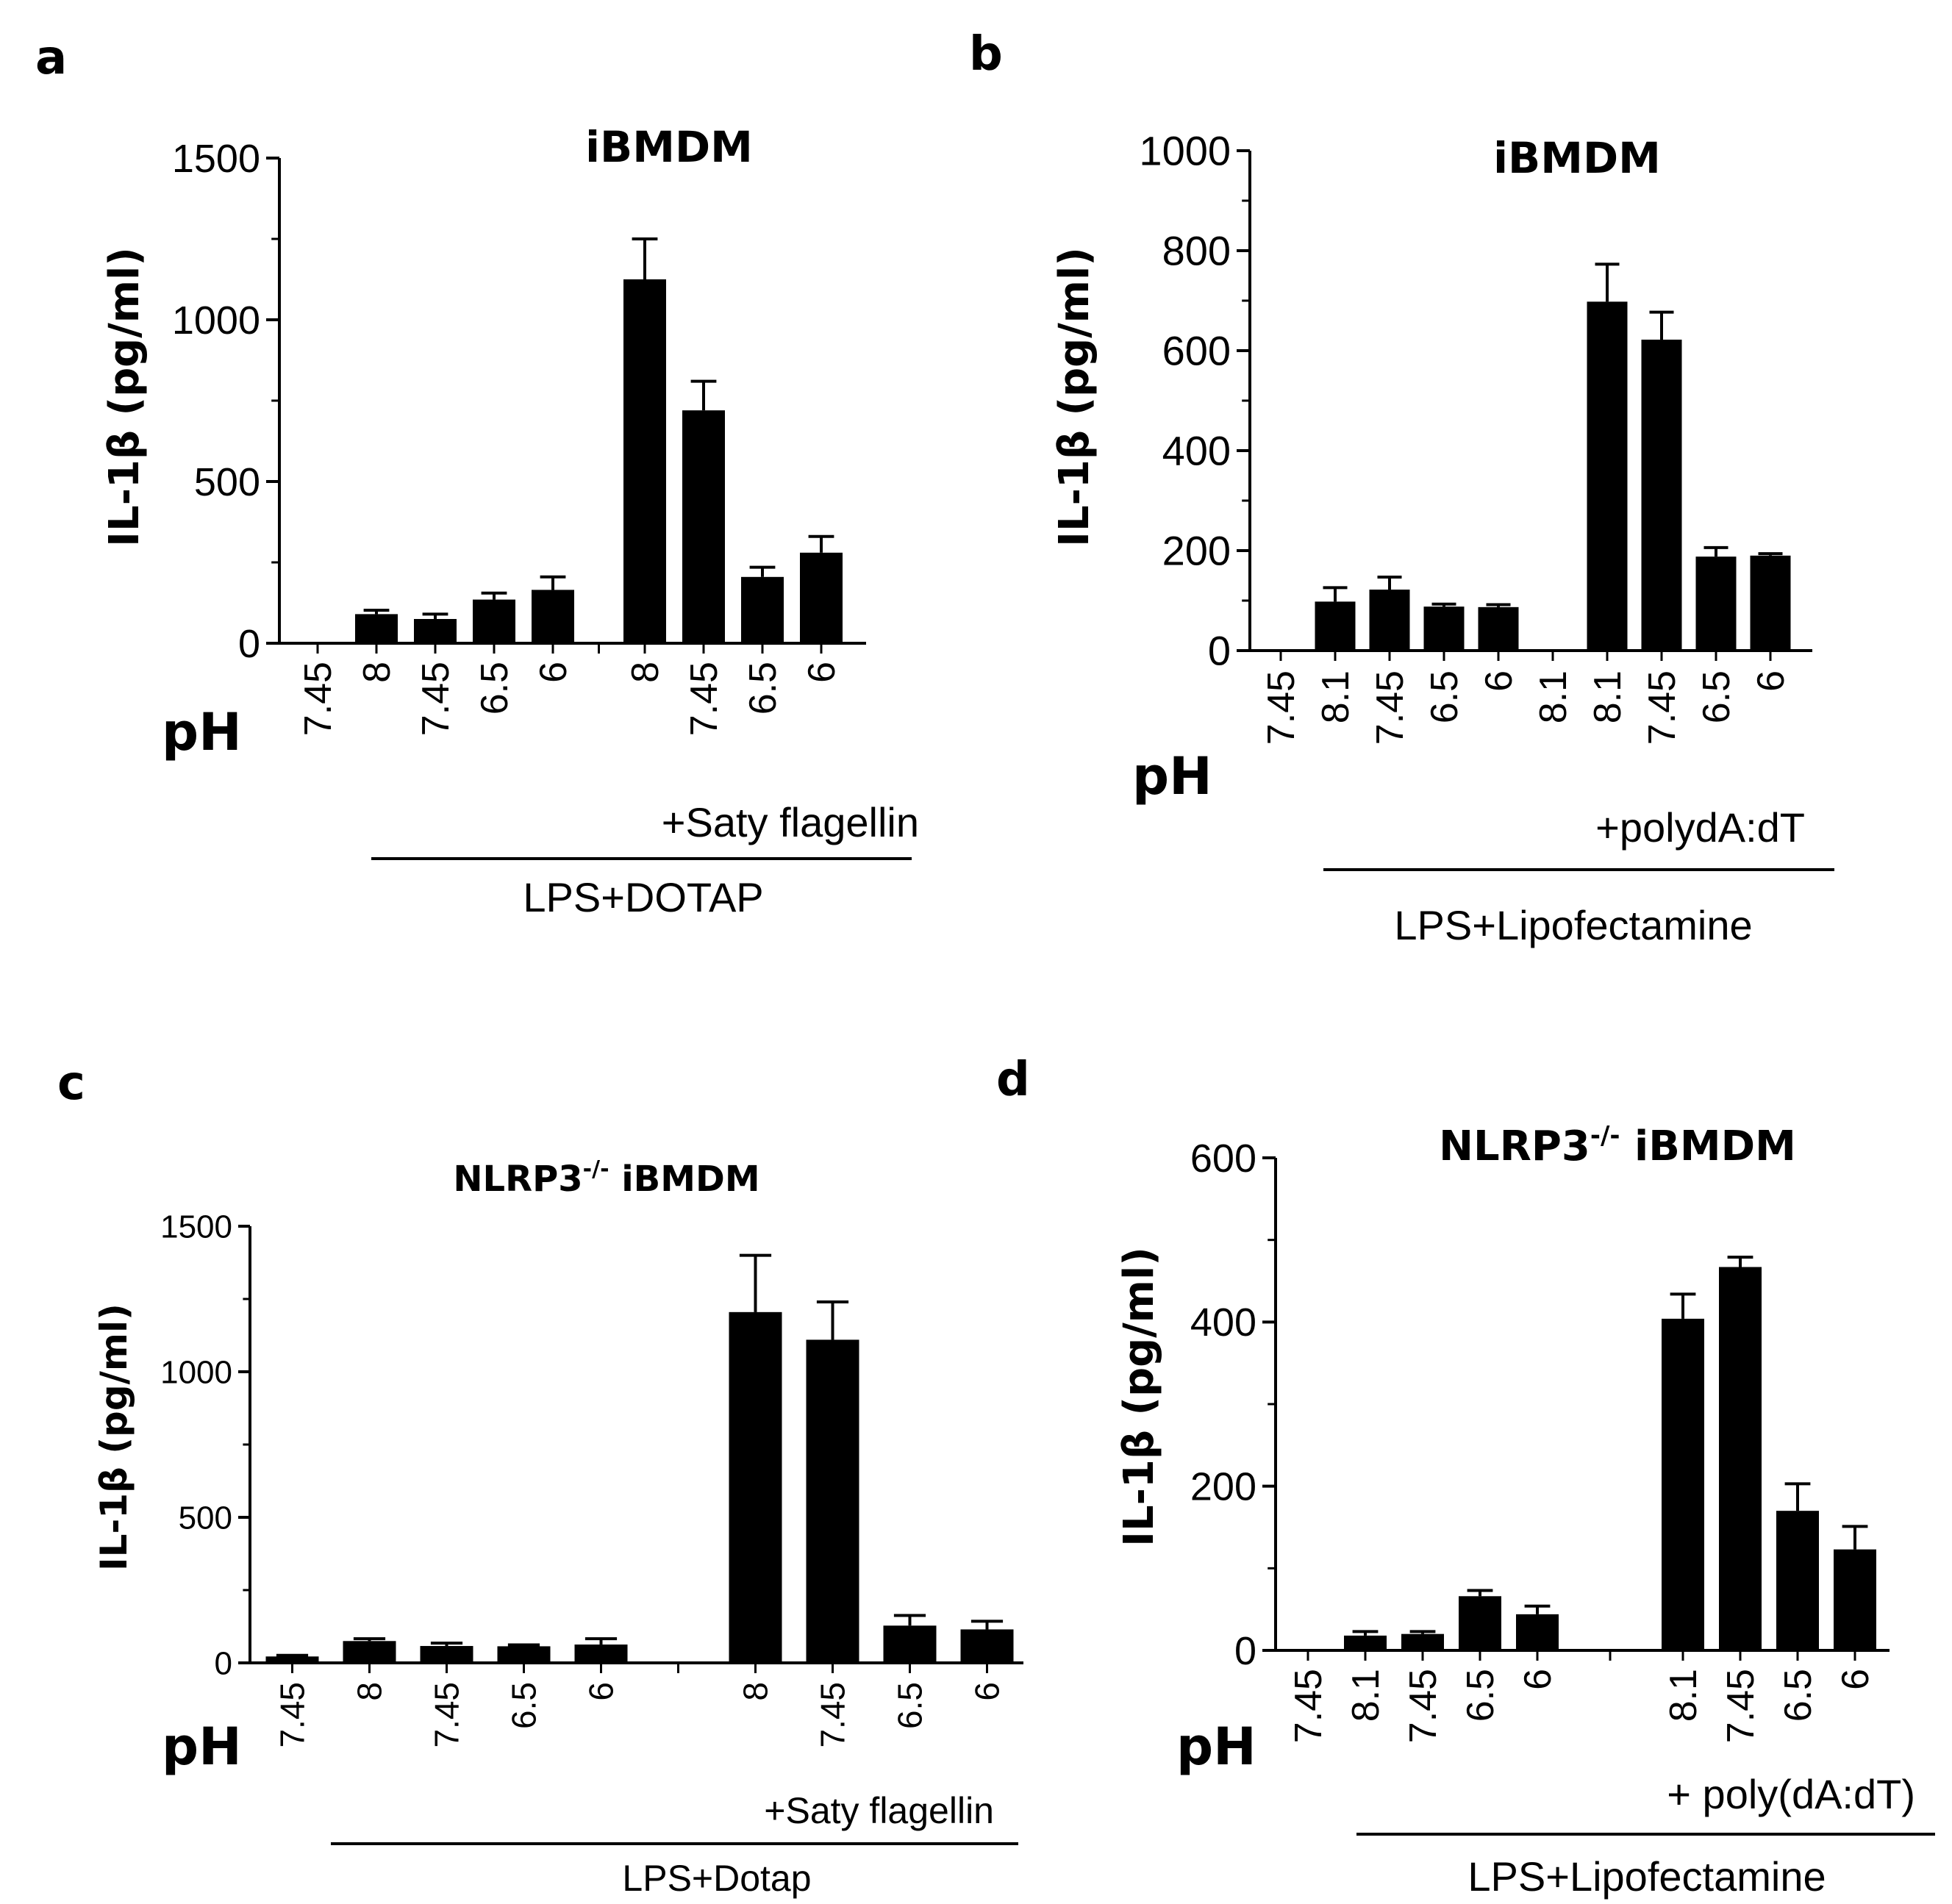  What do you see at coordinates (669, 147) in the screenshot?
I see `panel-a-title: iBMDM` at bounding box center [669, 147].